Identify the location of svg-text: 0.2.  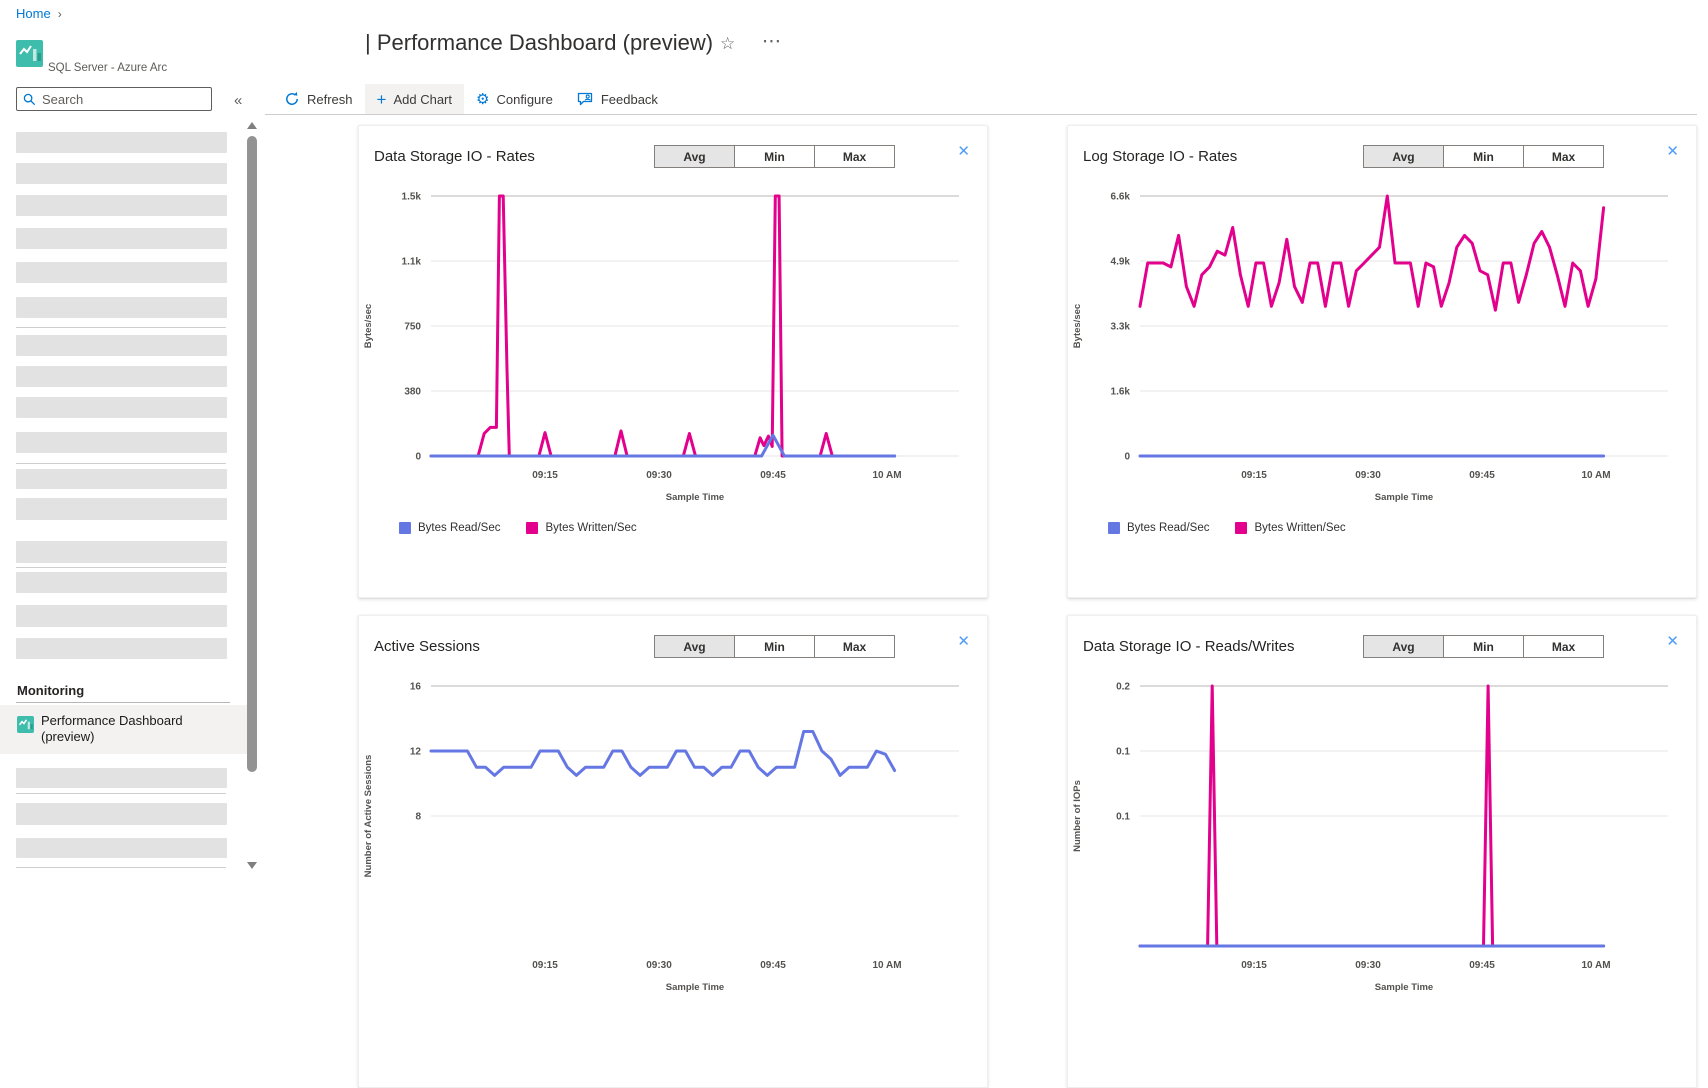
(1123, 687).